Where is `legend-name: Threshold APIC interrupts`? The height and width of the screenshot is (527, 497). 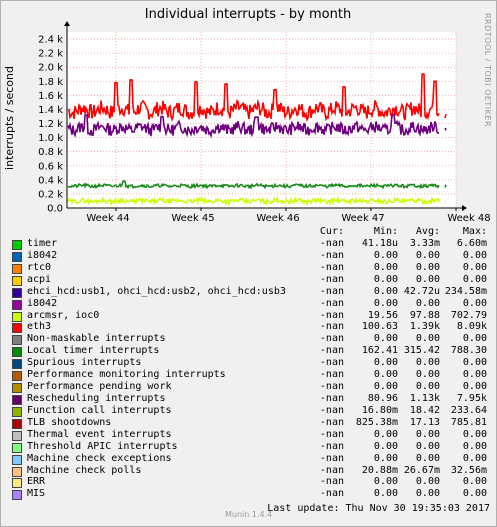 legend-name: Threshold APIC interrupts is located at coordinates (102, 446).